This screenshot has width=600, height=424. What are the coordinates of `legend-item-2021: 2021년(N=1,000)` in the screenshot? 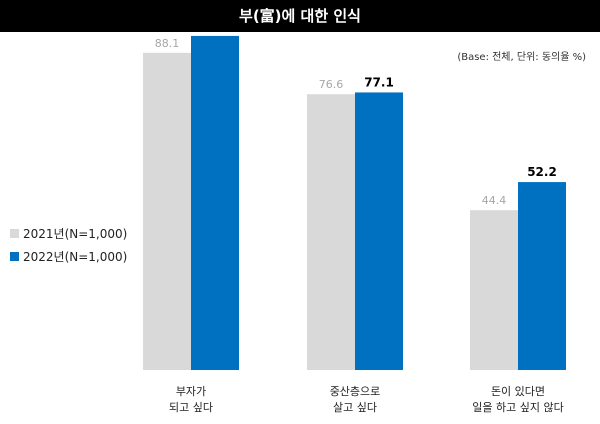 It's located at (68, 233).